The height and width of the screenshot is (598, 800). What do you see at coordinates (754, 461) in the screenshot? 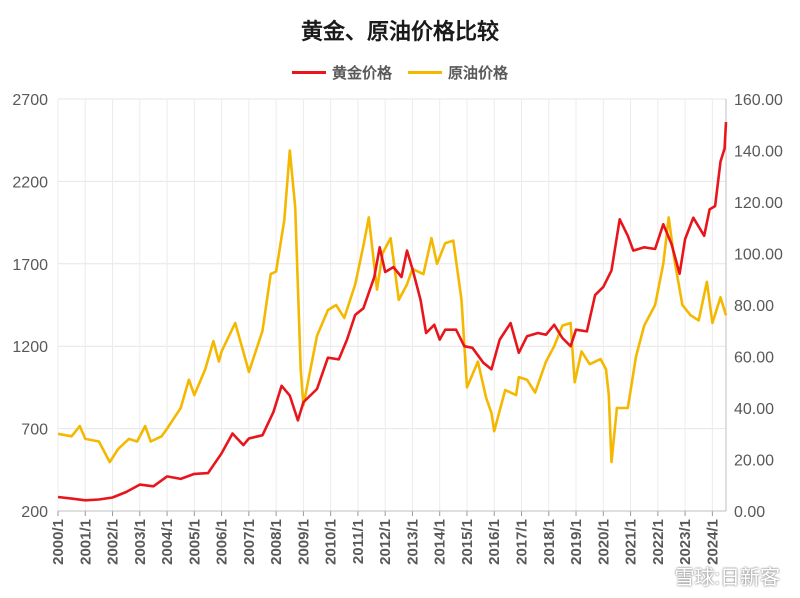
I see `y-right-tick-label: 20.00` at bounding box center [754, 461].